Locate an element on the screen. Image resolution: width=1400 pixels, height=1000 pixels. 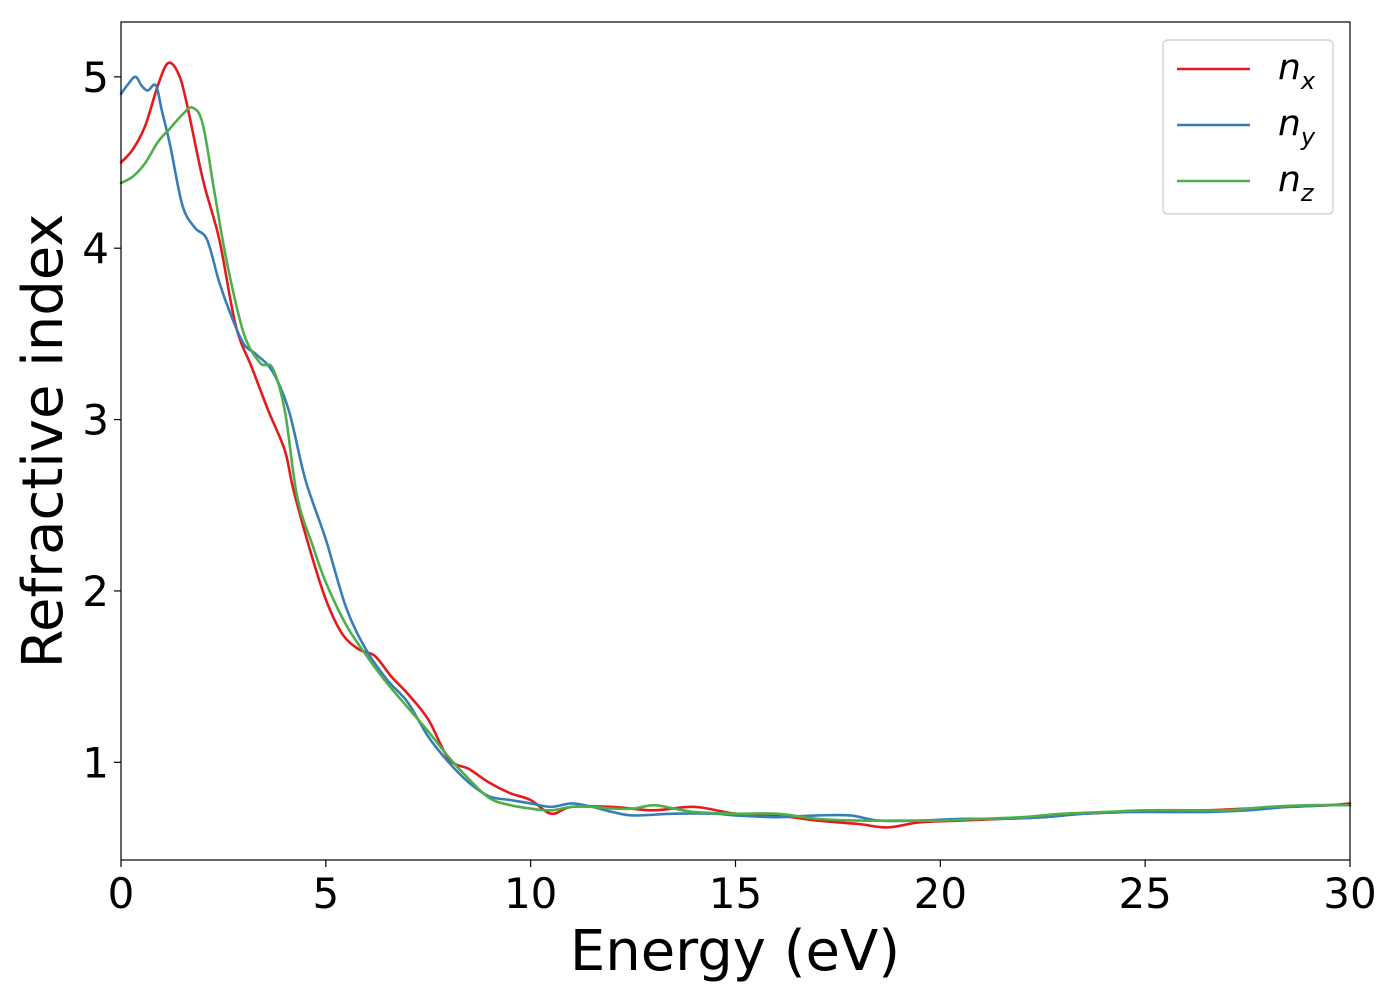
y-tick-label: 2 is located at coordinates (95, 591).